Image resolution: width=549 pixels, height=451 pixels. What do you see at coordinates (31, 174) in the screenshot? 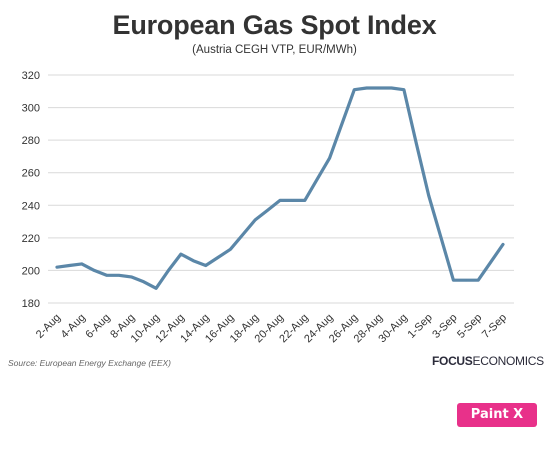
I see `y-tick-label: 260` at bounding box center [31, 174].